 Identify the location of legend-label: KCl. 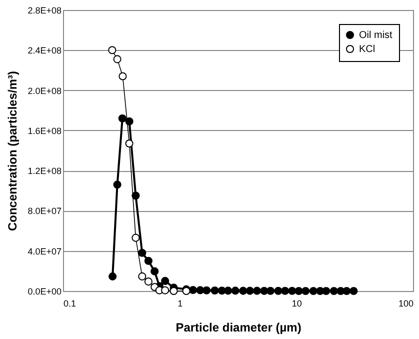
(367, 49).